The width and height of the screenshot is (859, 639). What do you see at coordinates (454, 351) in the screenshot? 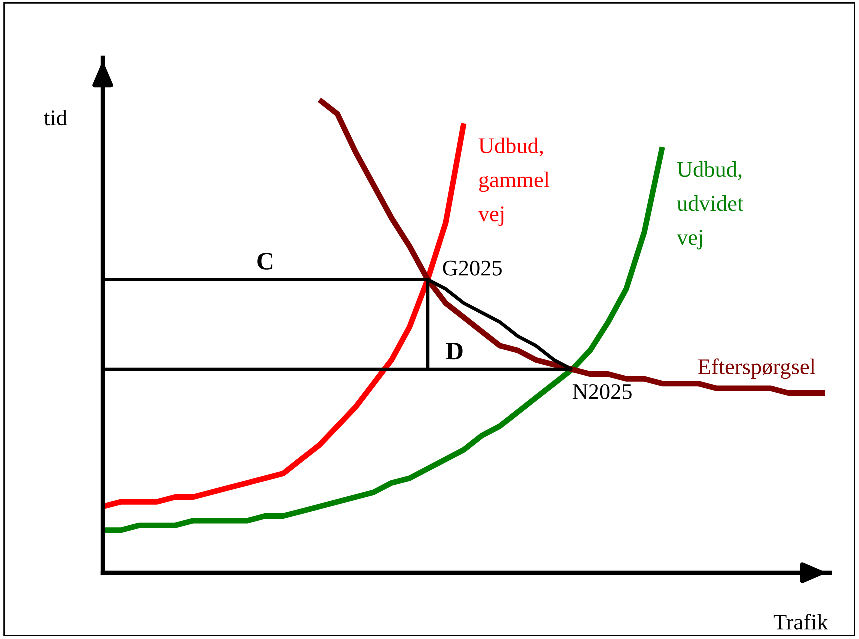
I see `annotation: D` at bounding box center [454, 351].